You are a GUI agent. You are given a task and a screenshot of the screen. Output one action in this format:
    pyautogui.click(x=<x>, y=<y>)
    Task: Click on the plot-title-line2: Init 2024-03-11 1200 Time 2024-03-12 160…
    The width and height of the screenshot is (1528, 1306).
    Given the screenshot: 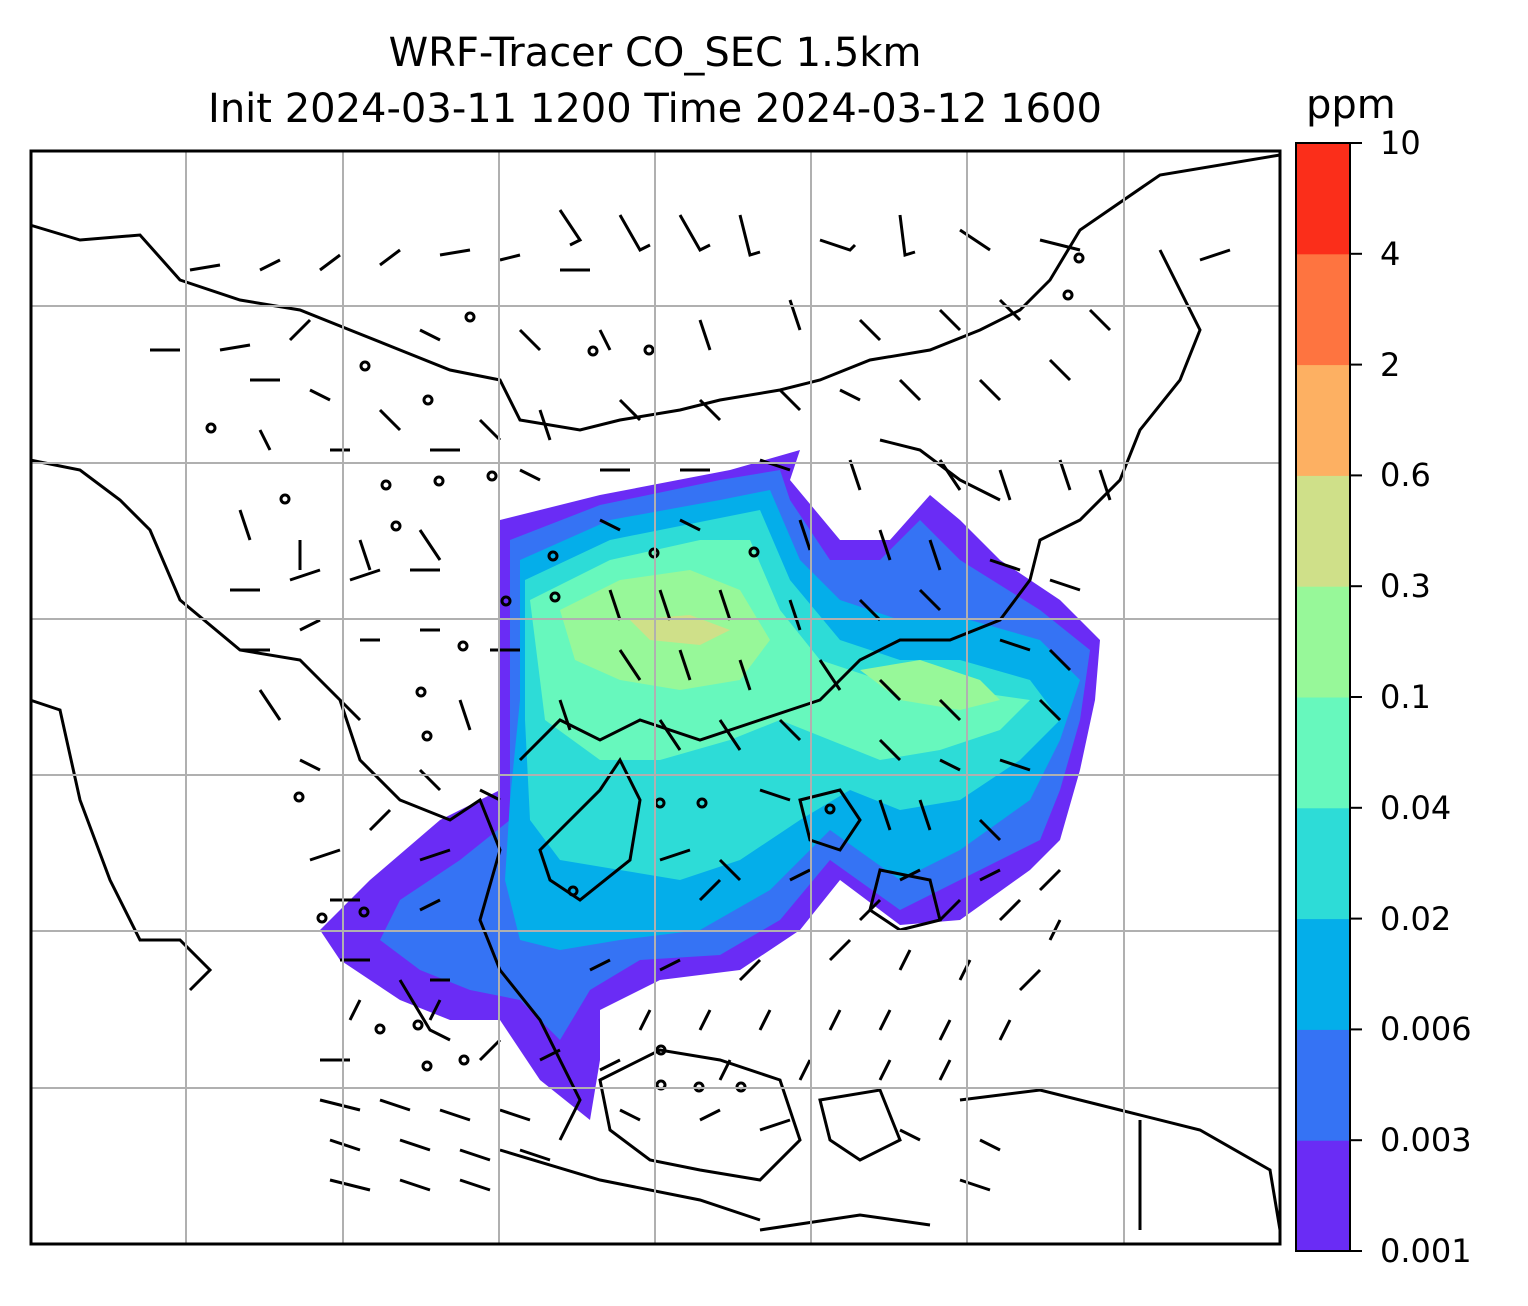 What is the action you would take?
    pyautogui.click(x=655, y=109)
    